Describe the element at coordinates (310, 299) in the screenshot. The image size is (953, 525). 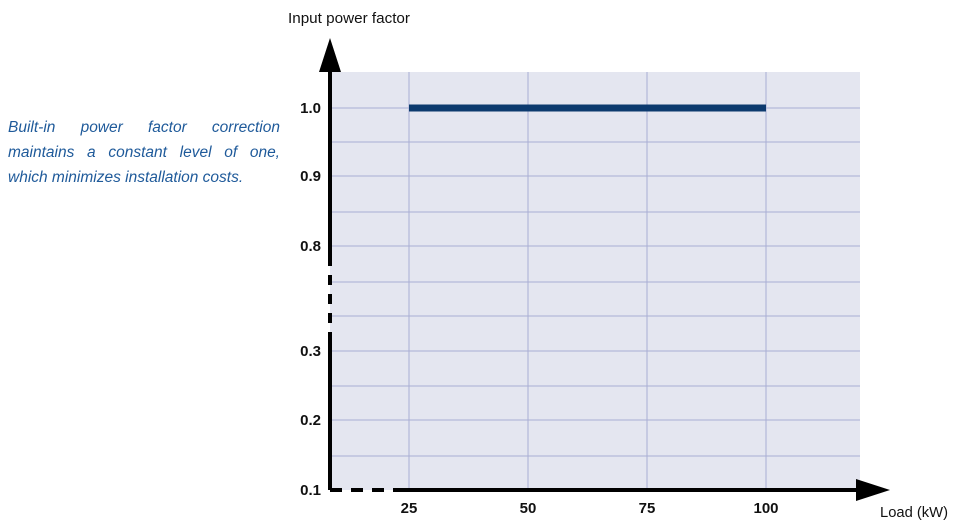
I see `y-tick-labels: 1.0 0.9 0.8 0.3 0.2 0.1` at that location.